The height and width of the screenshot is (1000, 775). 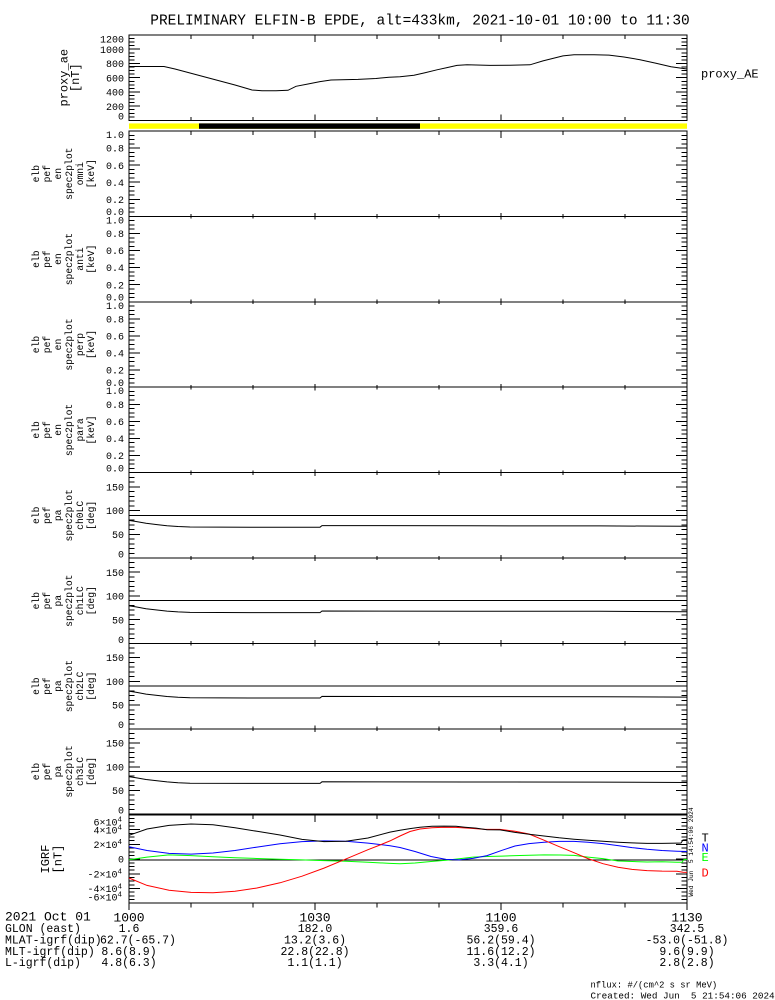 What do you see at coordinates (46, 859) in the screenshot?
I see `svg-text: IGRF` at bounding box center [46, 859].